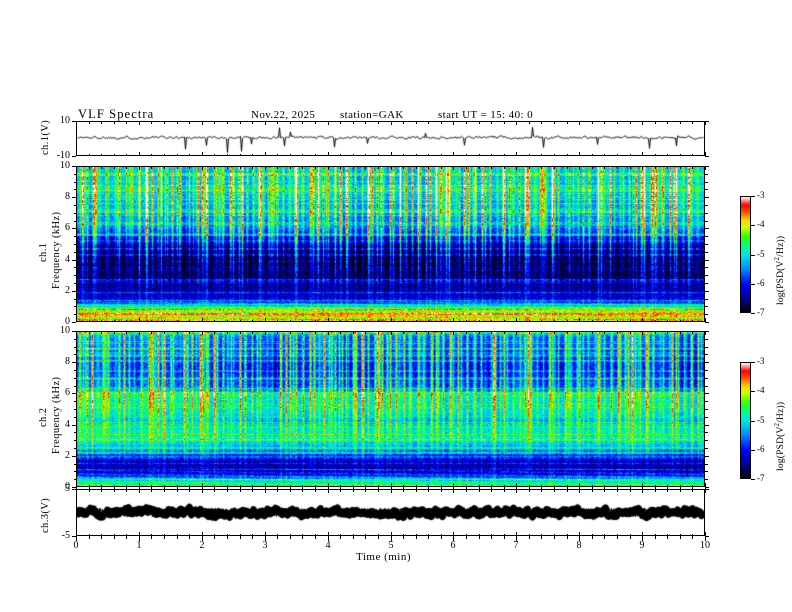 The width and height of the screenshot is (792, 612). I want to click on start-ut-label: start UT = 15: 40: 0, so click(485, 115).